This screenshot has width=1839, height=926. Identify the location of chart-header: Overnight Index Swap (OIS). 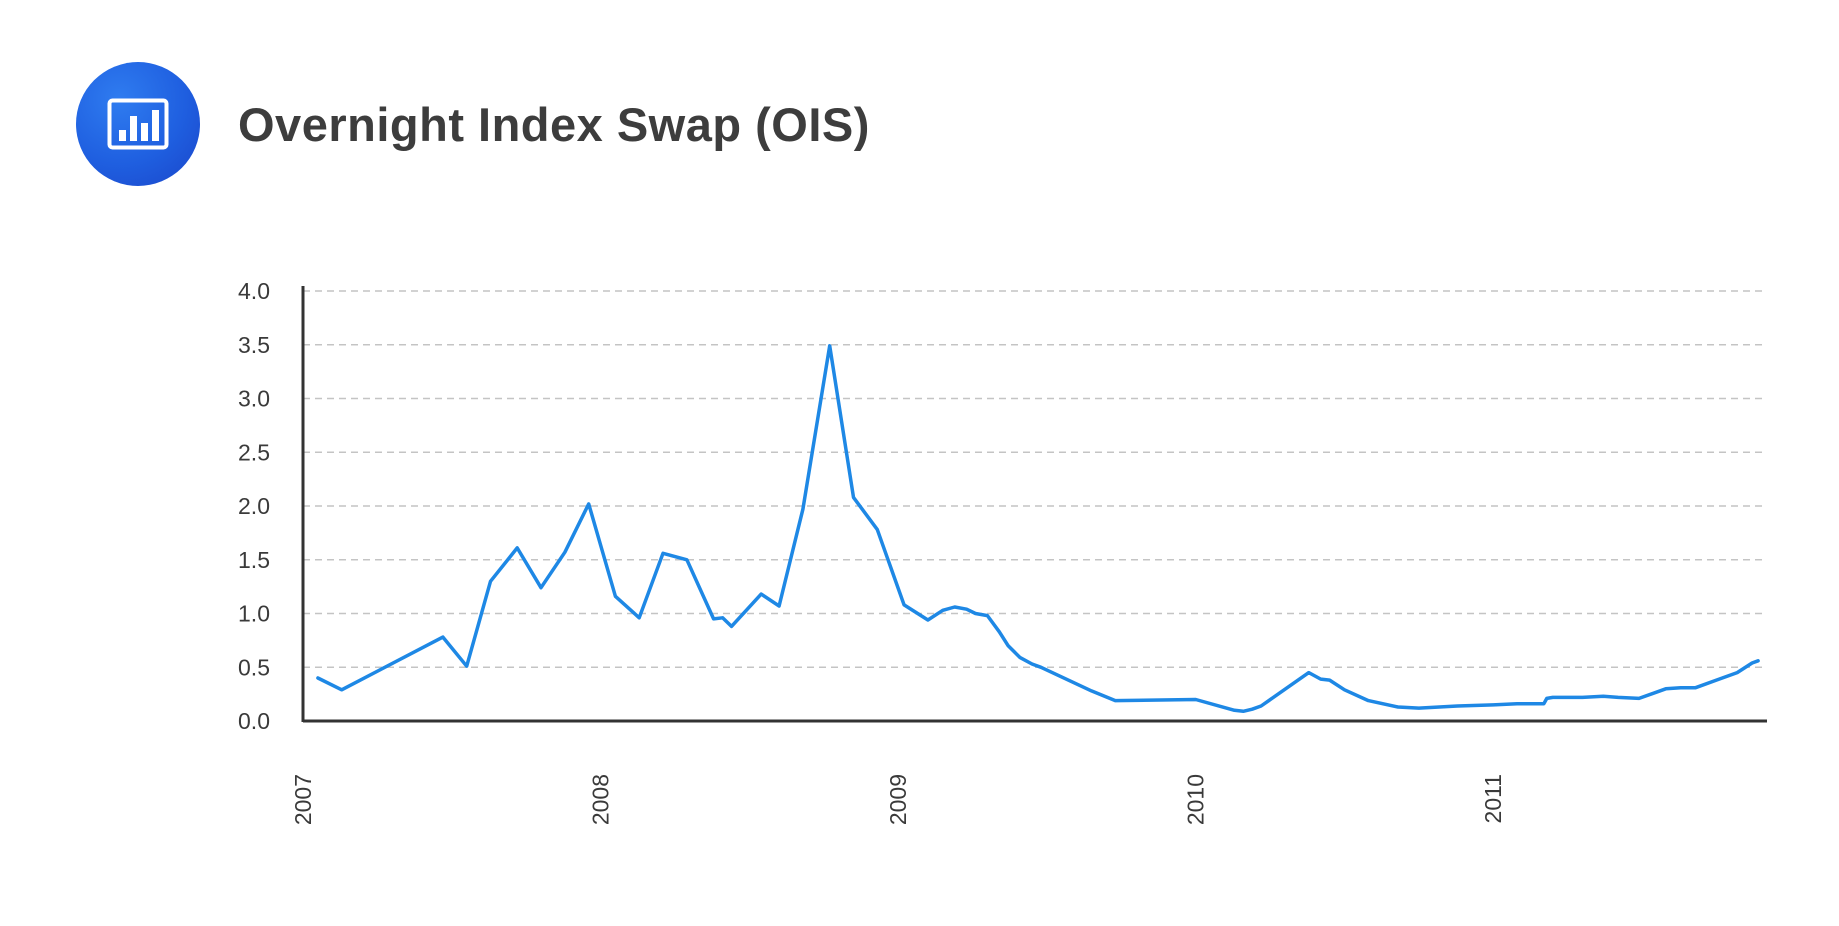
(473, 124).